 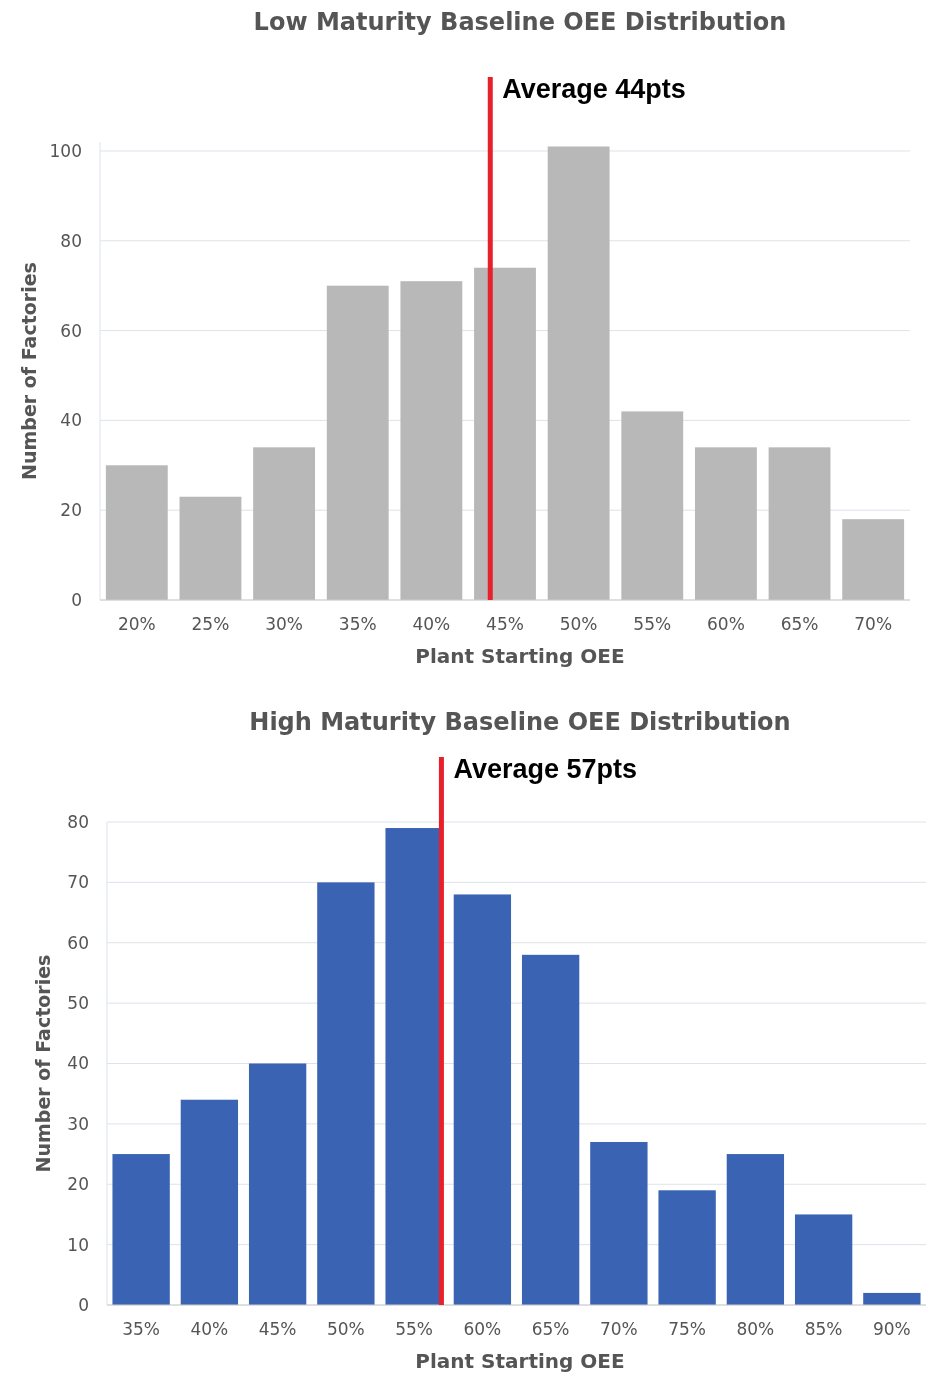 I want to click on y-tick-label: 30, so click(x=78, y=1123).